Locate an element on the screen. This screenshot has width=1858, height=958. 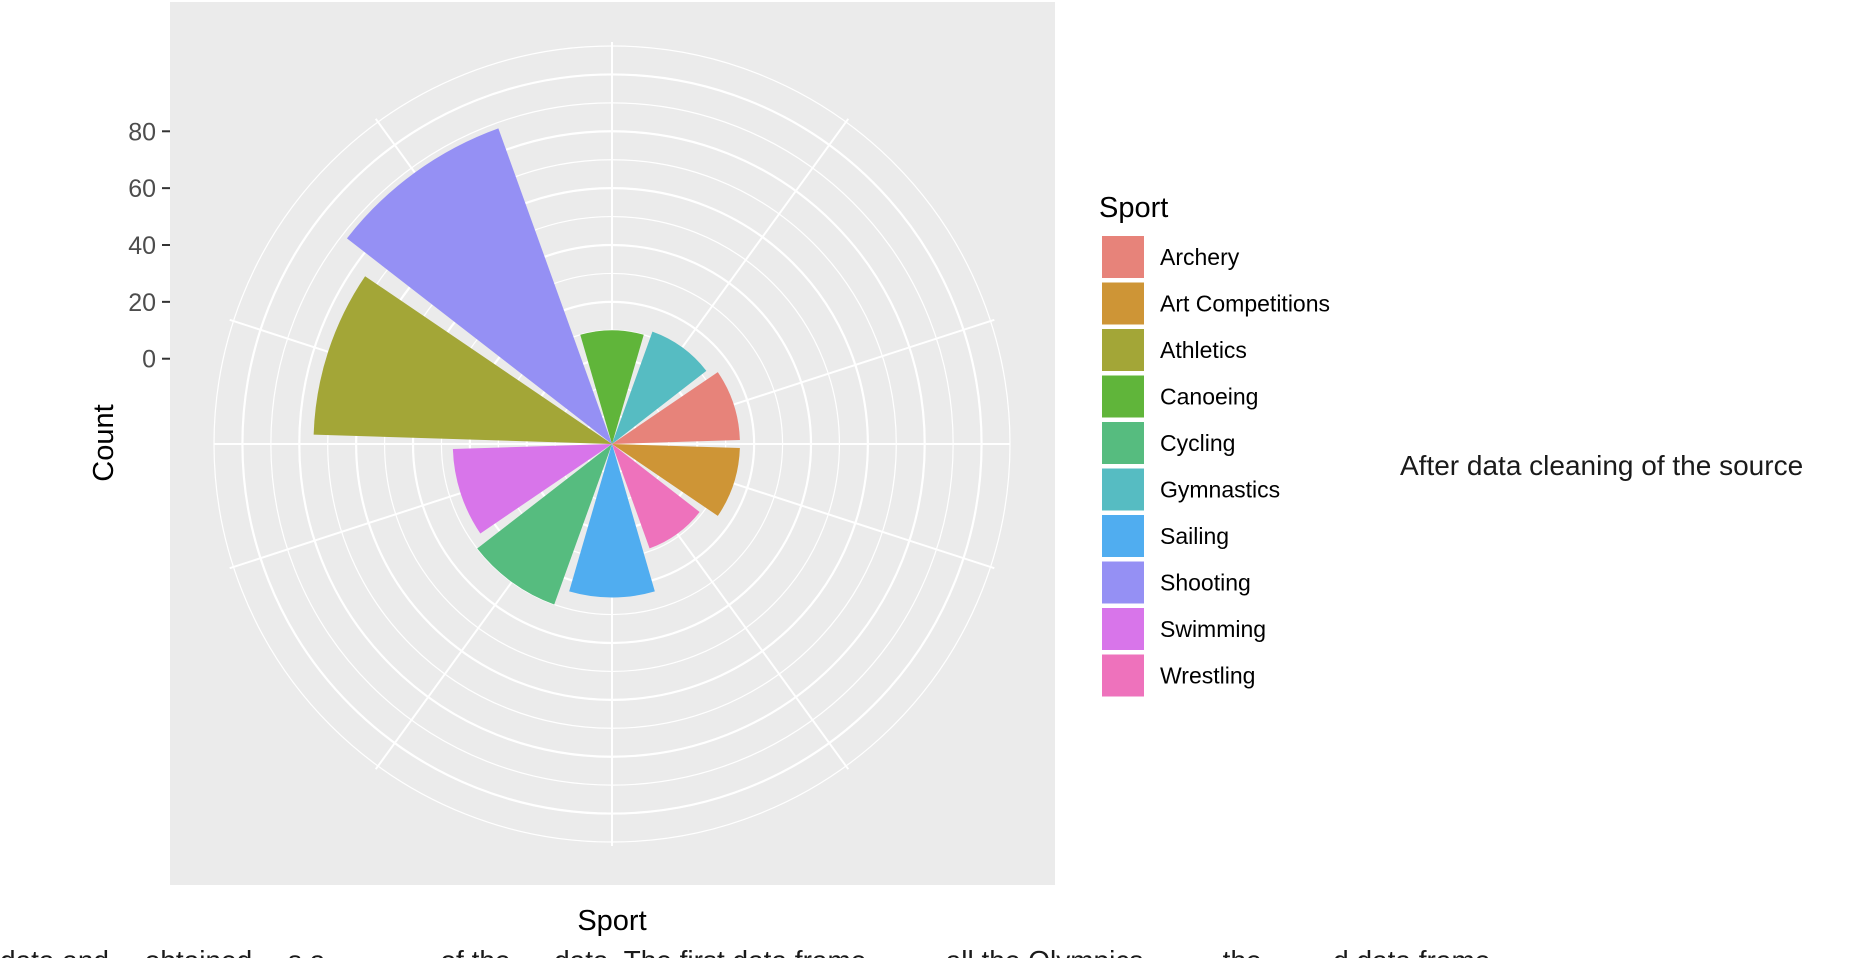
x-axis-title: Sport is located at coordinates (611, 921).